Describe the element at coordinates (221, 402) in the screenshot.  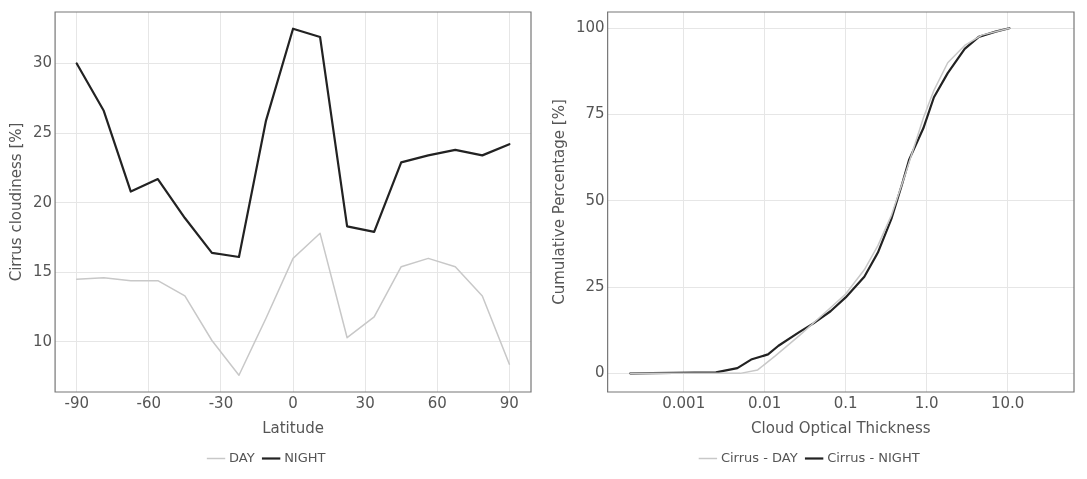
I see `x-tick-label: -30` at that location.